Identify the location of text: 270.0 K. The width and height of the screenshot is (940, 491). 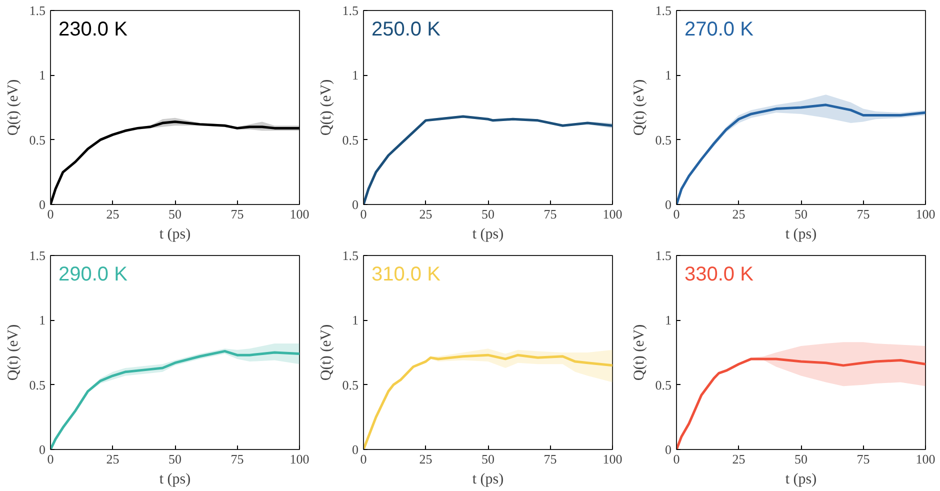
(719, 29).